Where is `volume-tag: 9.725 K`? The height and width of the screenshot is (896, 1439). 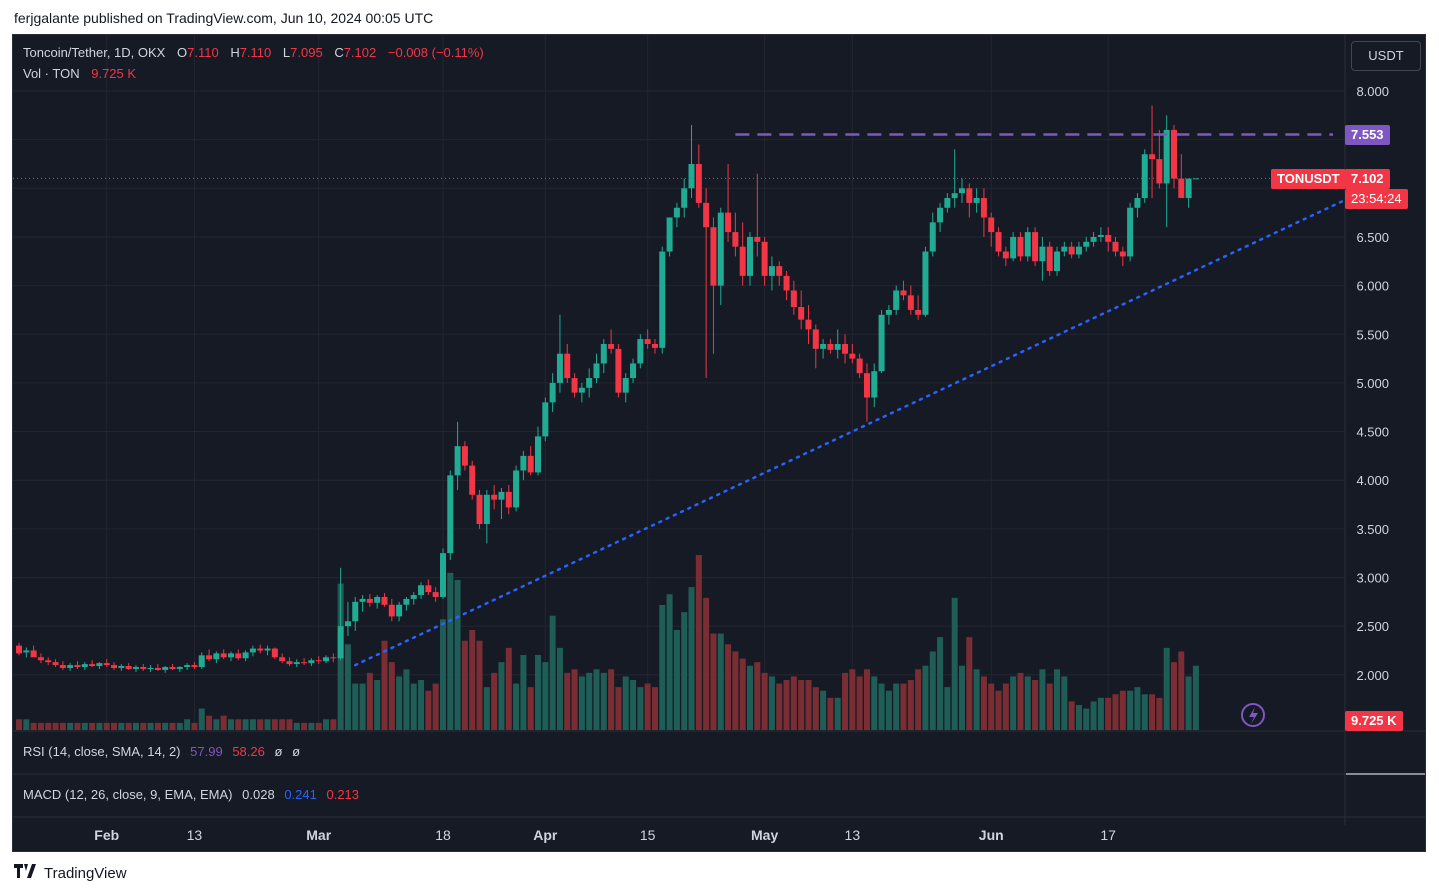 volume-tag: 9.725 K is located at coordinates (1374, 721).